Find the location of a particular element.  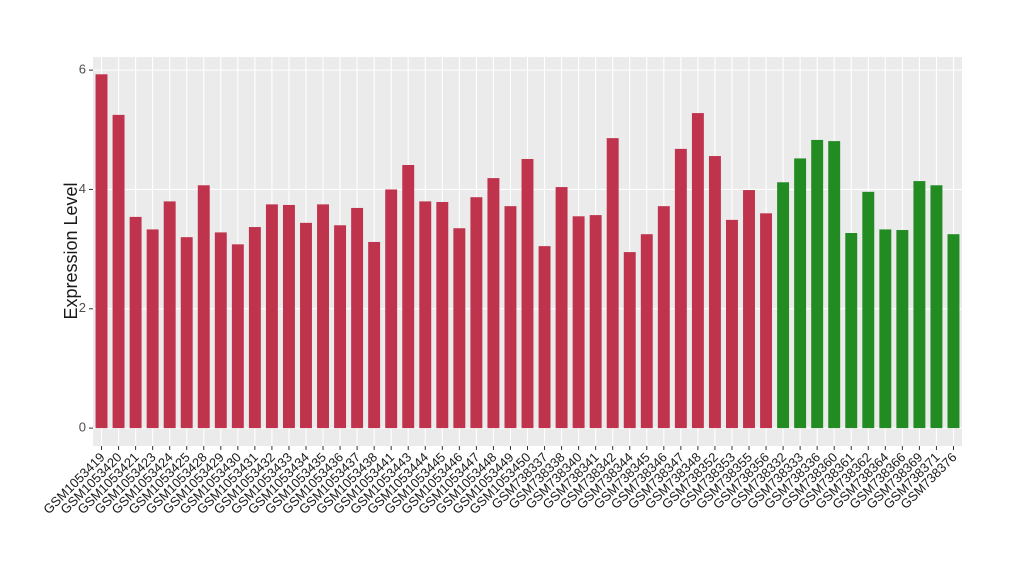

y-tick-label: 0 is located at coordinates (82, 427).